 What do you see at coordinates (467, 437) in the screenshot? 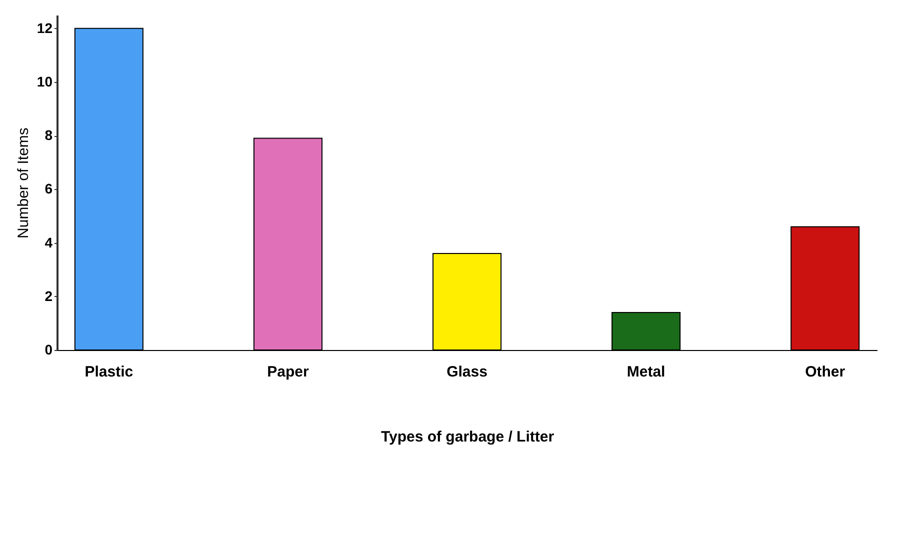
I see `x-axis-title: Types of garbage / Litter` at bounding box center [467, 437].